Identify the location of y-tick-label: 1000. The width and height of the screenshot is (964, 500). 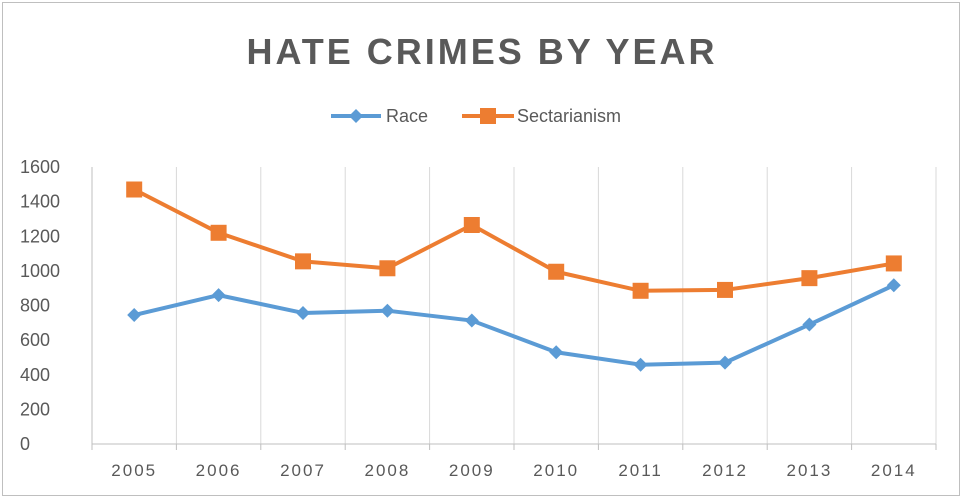
(40, 271).